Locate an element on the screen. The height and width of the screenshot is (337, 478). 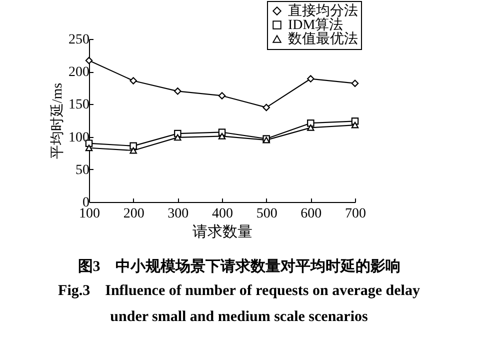
x-tick-label: 600 is located at coordinates (311, 214).